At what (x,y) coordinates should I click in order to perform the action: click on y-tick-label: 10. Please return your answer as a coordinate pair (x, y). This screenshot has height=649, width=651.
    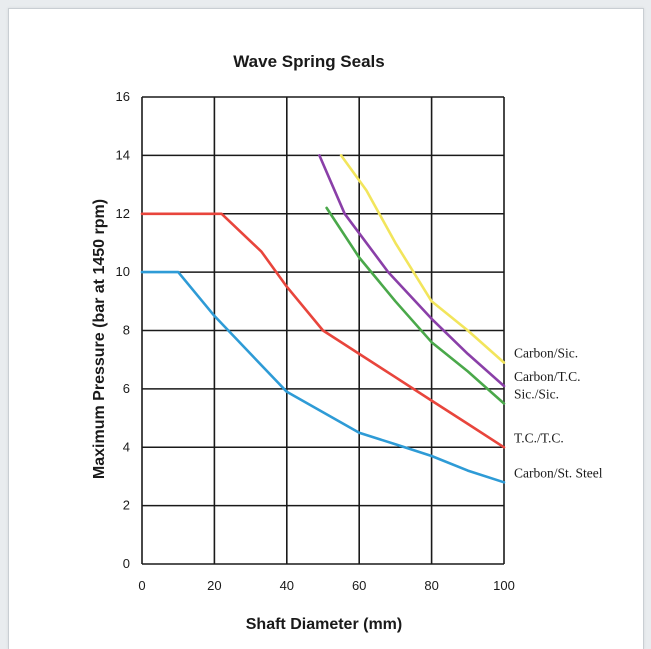
    Looking at the image, I should click on (123, 271).